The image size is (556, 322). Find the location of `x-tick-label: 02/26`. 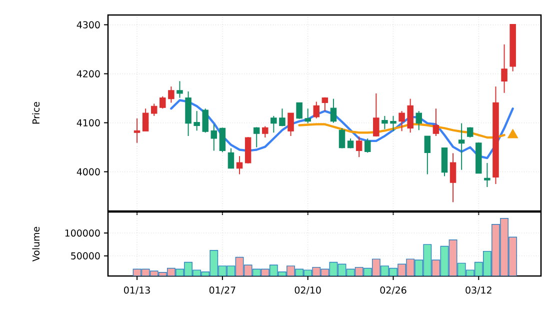

x-tick-label: 02/26 is located at coordinates (393, 290).